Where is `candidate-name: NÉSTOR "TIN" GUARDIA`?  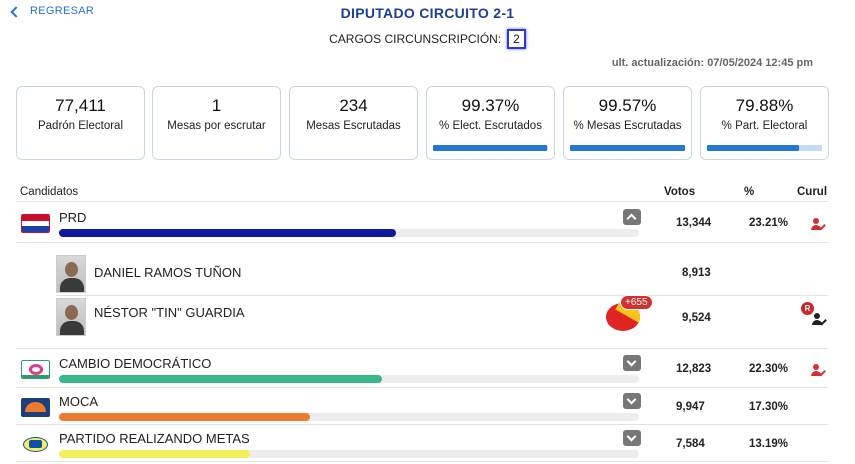
candidate-name: NÉSTOR "TIN" GUARDIA is located at coordinates (169, 312).